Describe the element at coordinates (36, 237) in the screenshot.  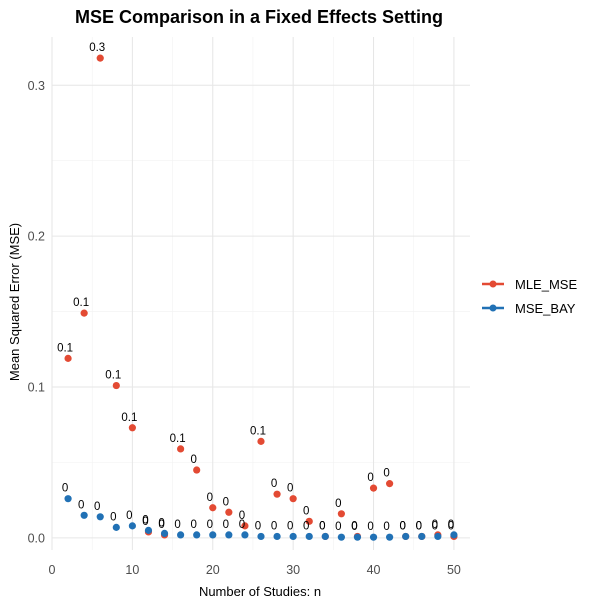
I see `y-tick-label: 0.2` at that location.